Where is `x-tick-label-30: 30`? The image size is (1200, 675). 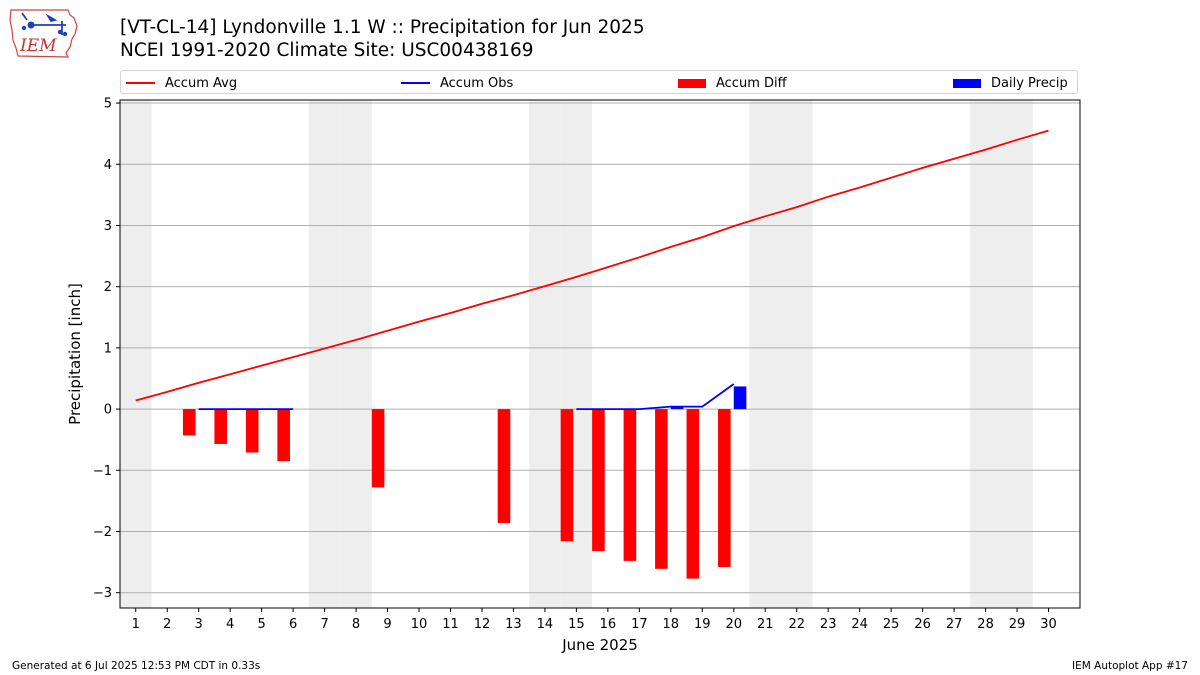 x-tick-label-30: 30 is located at coordinates (1048, 624).